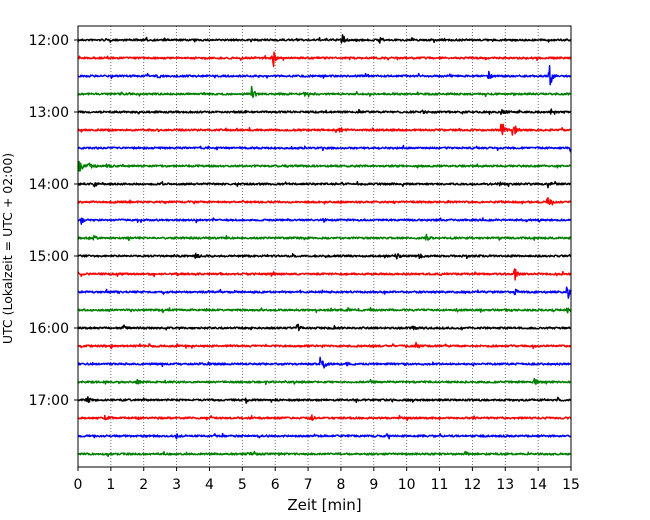 This screenshot has width=650, height=520. Describe the element at coordinates (49, 329) in the screenshot. I see `y-tick-label: 16:00` at that location.